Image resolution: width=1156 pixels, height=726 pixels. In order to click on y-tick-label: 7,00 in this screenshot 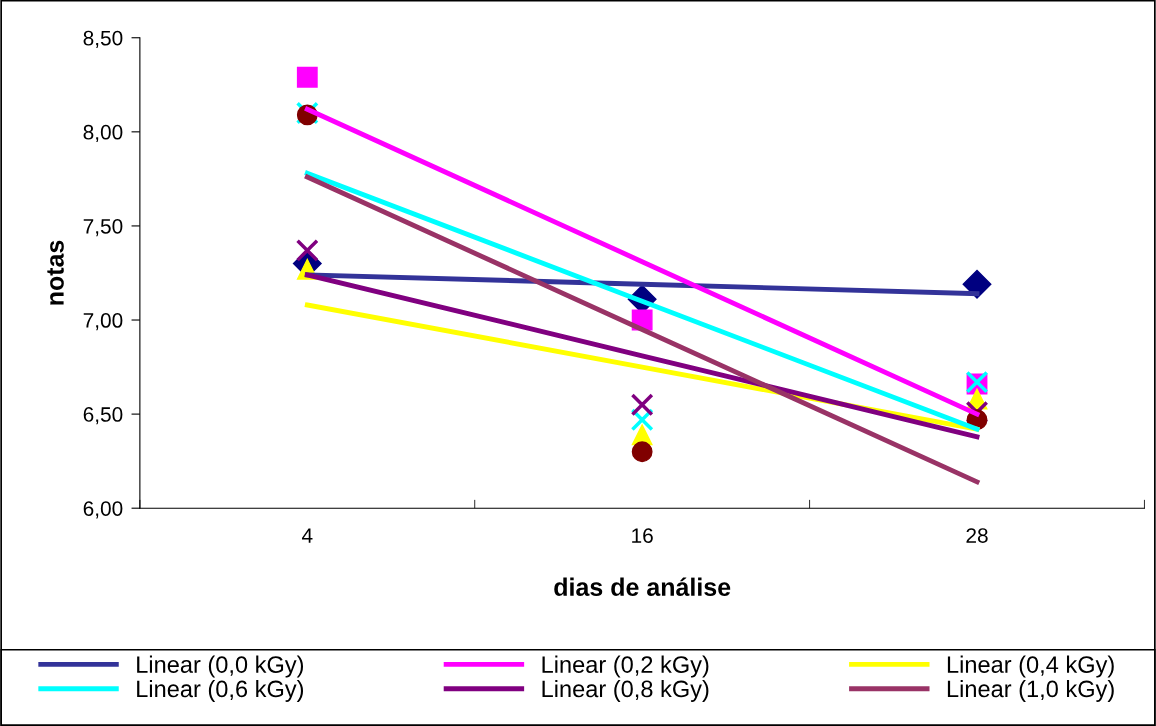, I will do `click(103, 322)`.